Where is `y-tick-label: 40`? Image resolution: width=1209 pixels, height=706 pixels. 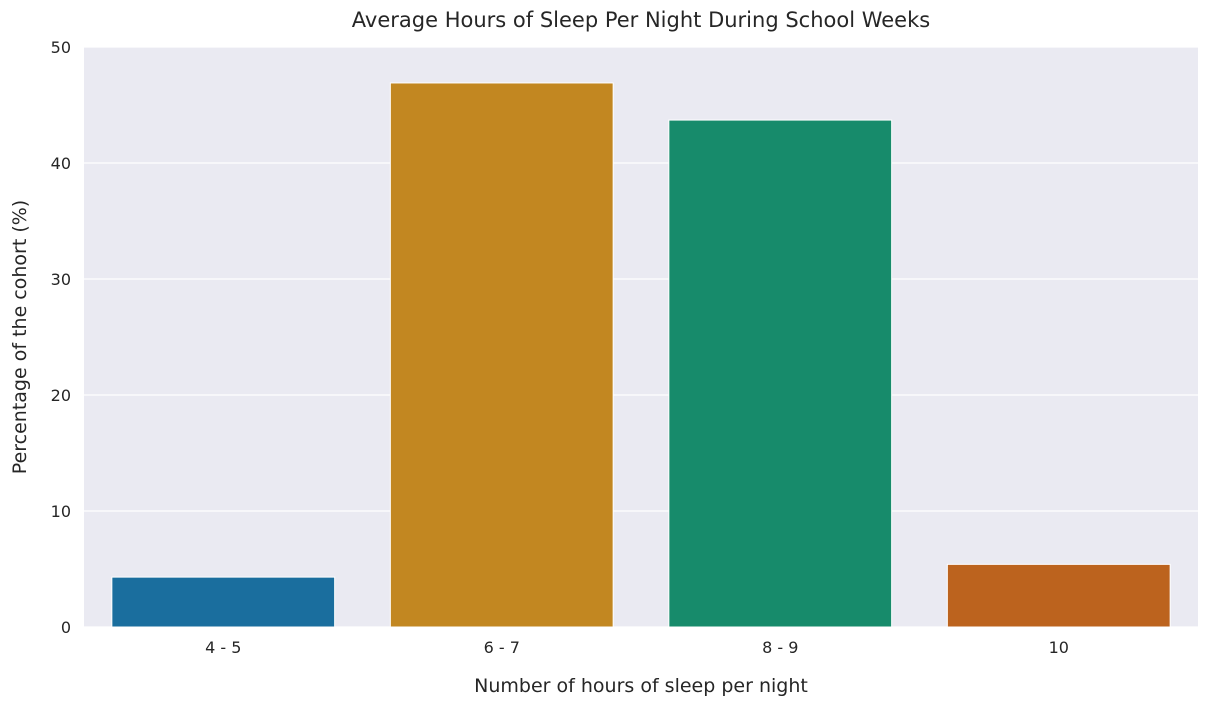
y-tick-label: 40 is located at coordinates (61, 163).